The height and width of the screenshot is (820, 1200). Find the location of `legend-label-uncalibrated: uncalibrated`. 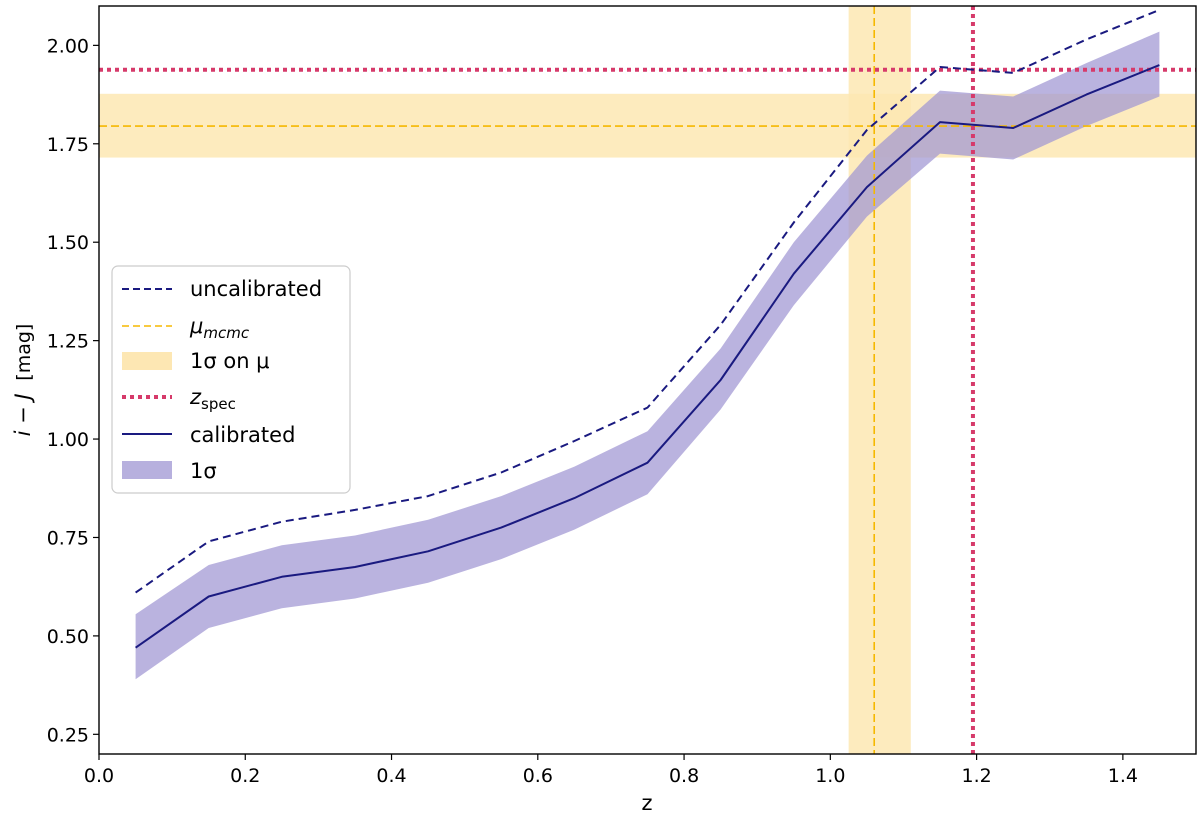

legend-label-uncalibrated: uncalibrated is located at coordinates (256, 289).